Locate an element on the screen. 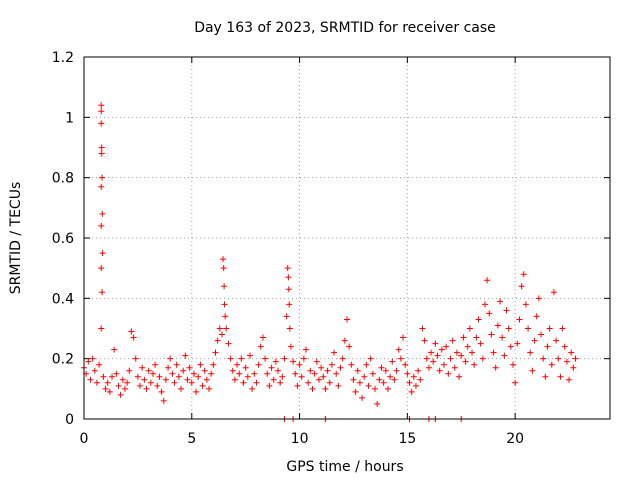  y-tick-label: 0.2 is located at coordinates (63, 360).